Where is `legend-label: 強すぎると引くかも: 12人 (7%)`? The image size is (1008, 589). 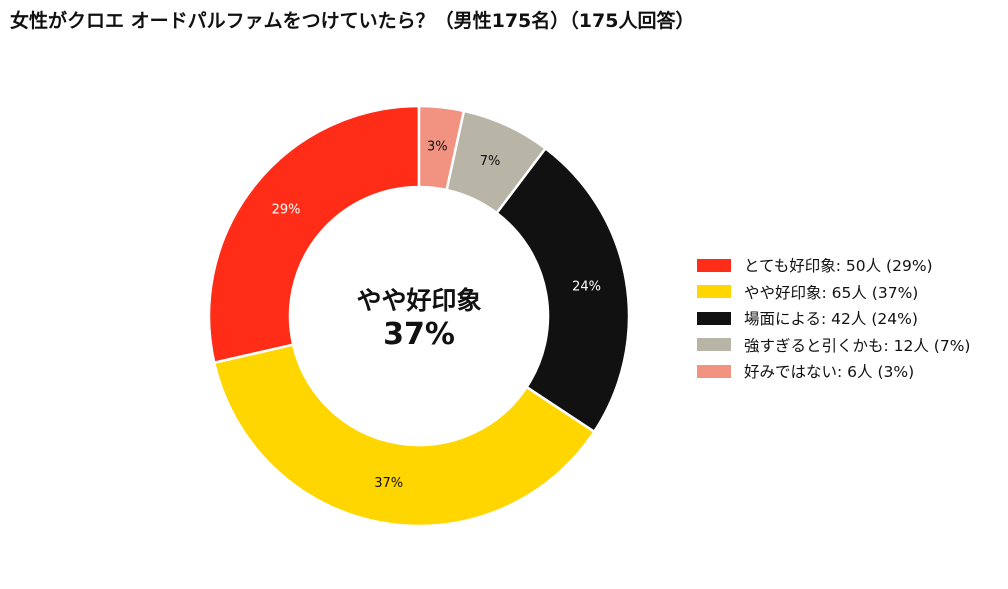 legend-label: 強すぎると引くかも: 12人 (7%) is located at coordinates (857, 345).